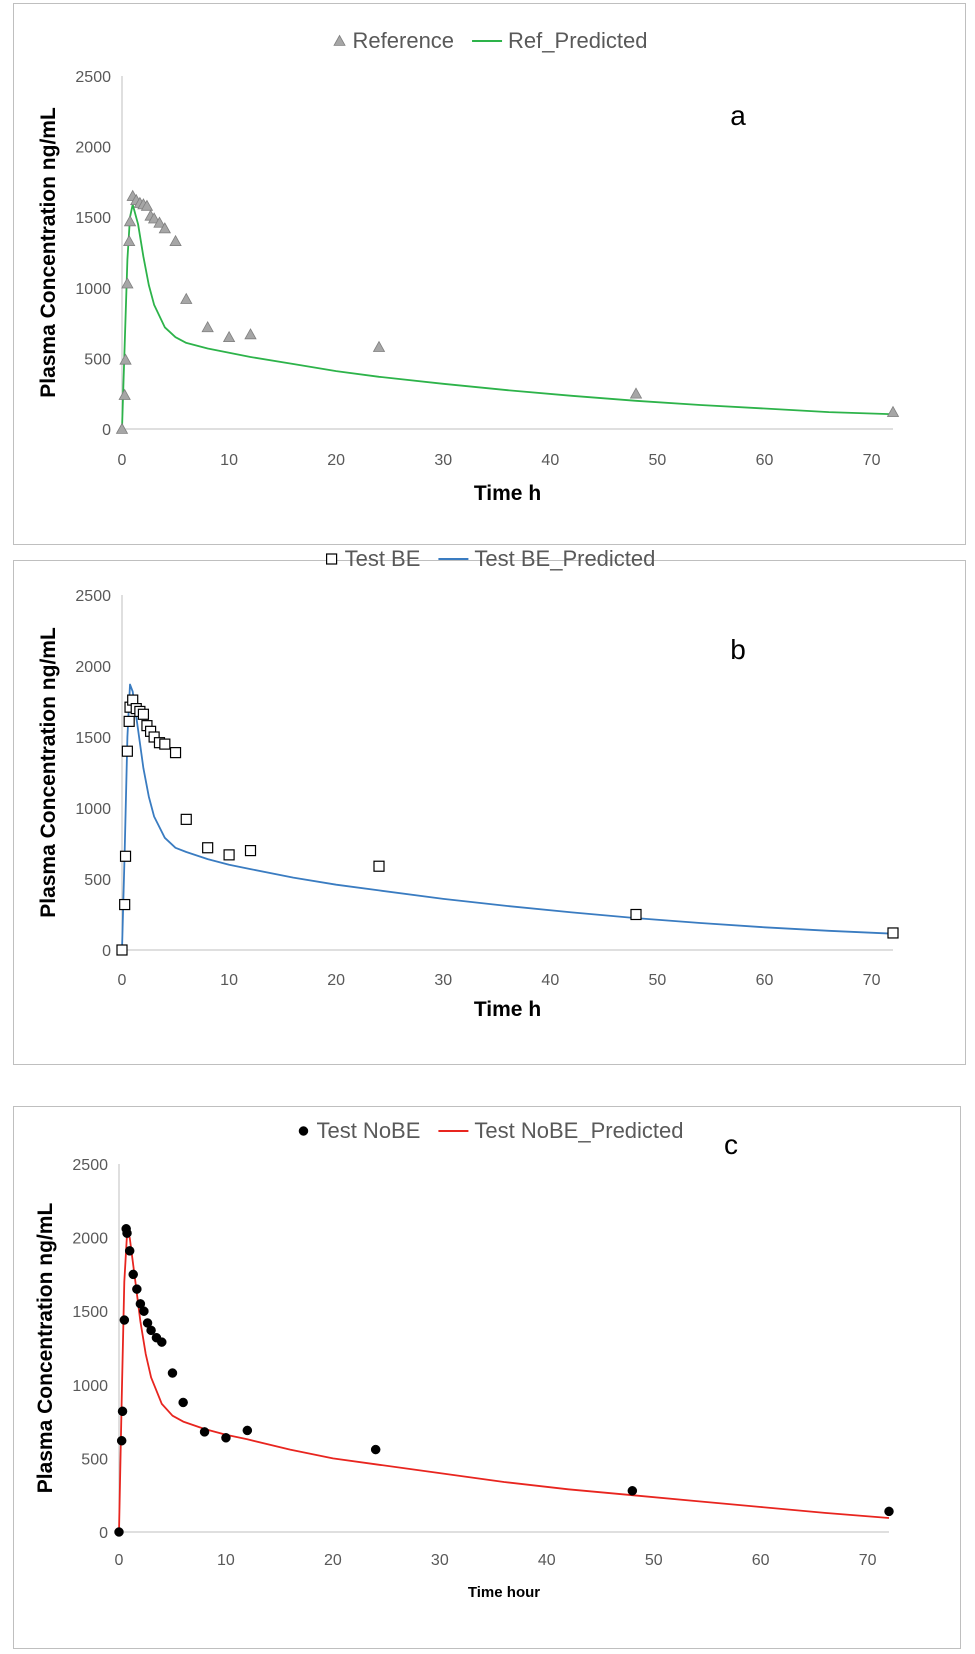  What do you see at coordinates (97, 880) in the screenshot?
I see `y-tick-label: 500` at bounding box center [97, 880].